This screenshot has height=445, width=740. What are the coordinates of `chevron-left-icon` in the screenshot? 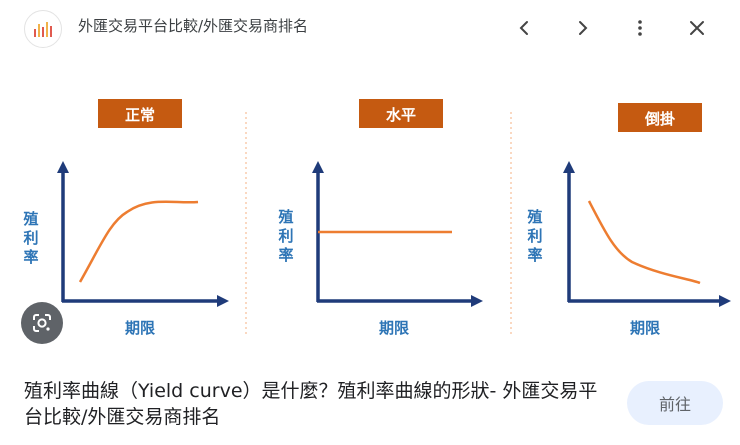 It's located at (523, 28).